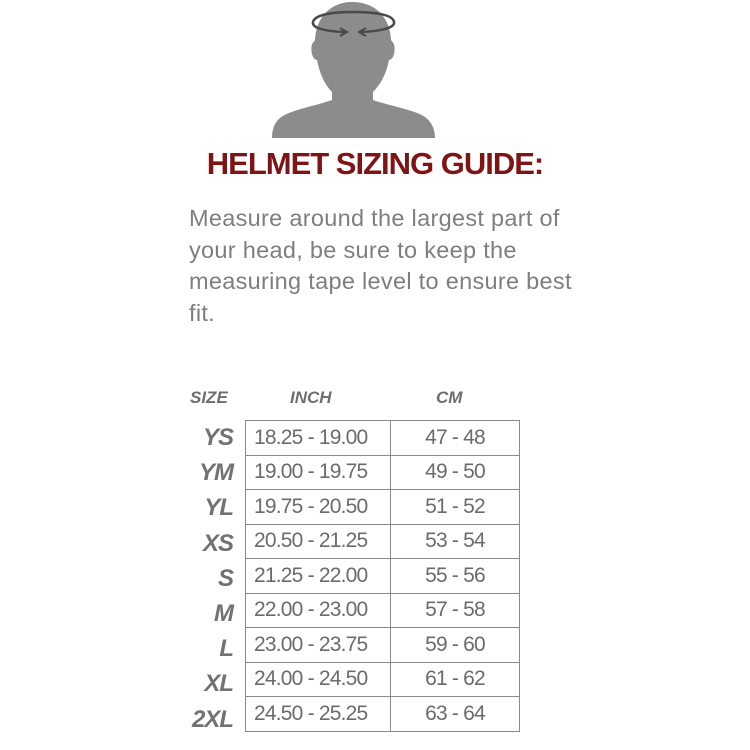 The width and height of the screenshot is (750, 750). What do you see at coordinates (318, 610) in the screenshot?
I see `inch-cell: 22.00 - 23.00` at bounding box center [318, 610].